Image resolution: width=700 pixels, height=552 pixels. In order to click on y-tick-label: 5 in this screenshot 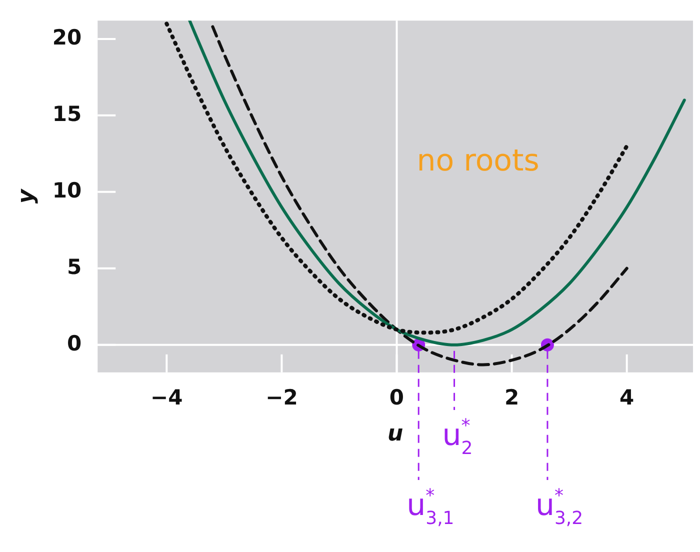, I will do `click(74, 266)`.